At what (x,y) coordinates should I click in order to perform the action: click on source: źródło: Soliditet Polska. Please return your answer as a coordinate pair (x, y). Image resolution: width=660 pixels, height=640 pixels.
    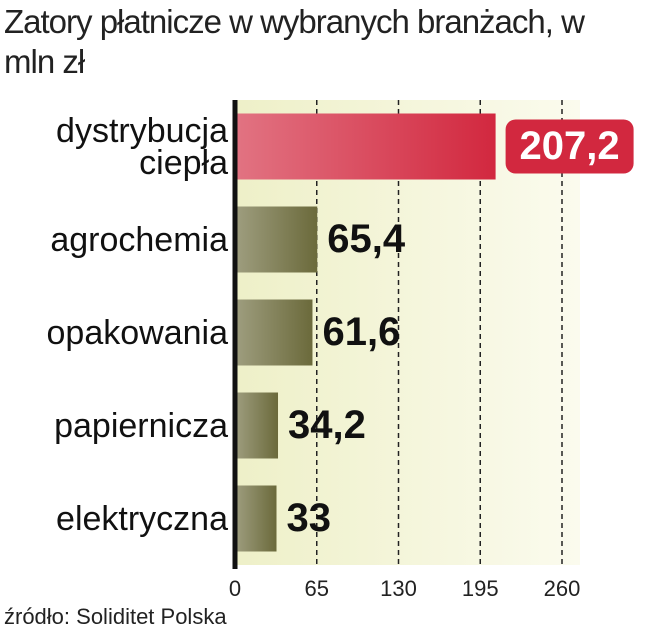
    Looking at the image, I should click on (115, 616).